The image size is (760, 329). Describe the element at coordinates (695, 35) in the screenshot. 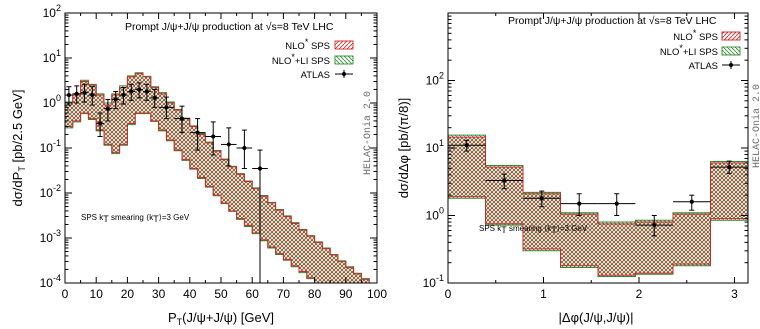

I see `legend-label-nlo-r: NLO* SPS` at that location.